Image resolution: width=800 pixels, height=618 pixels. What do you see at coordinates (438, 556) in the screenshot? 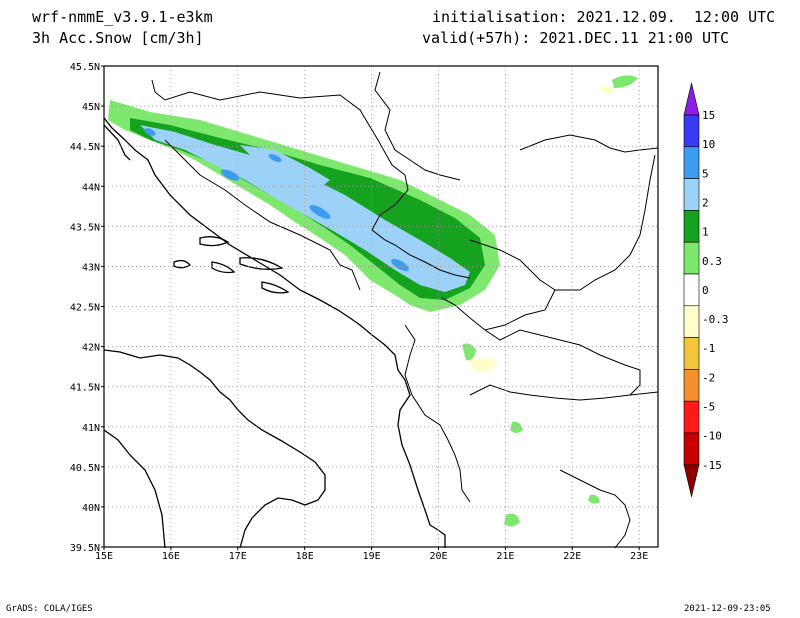
I see `lon-tick-label: 20E` at bounding box center [438, 556].